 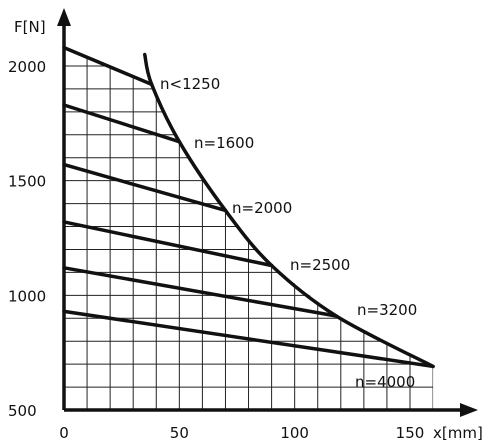 What do you see at coordinates (22, 411) in the screenshot?
I see `y-tick-label: 500` at bounding box center [22, 411].